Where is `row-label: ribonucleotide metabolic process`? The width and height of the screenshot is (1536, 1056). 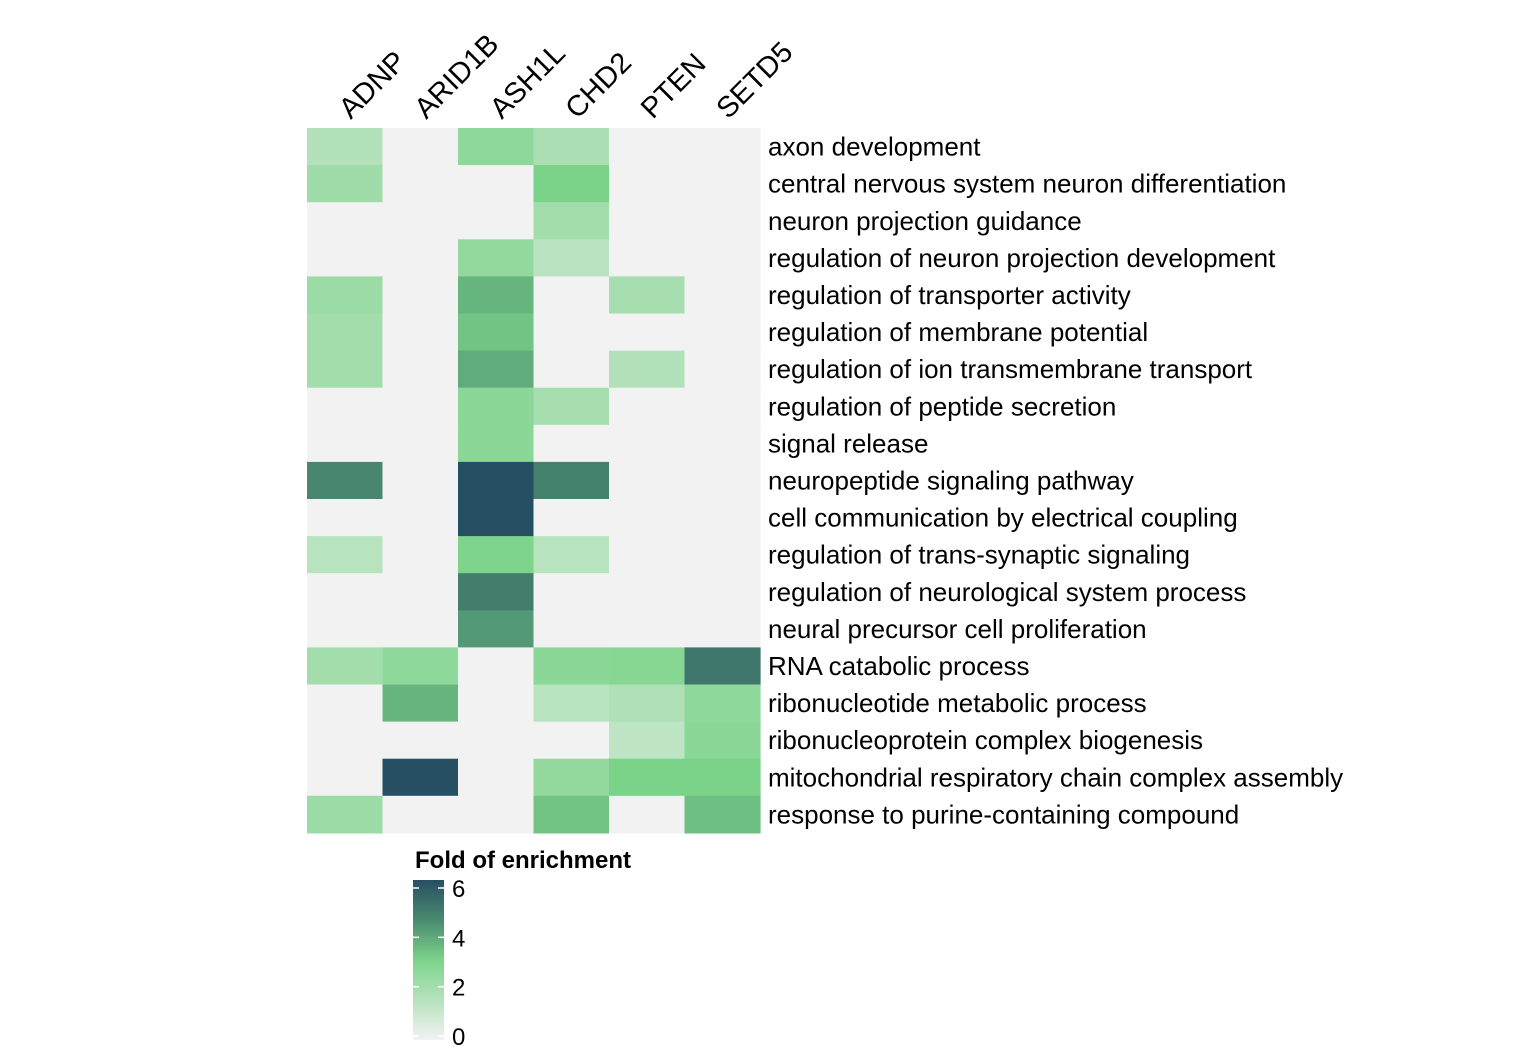 row-label: ribonucleotide metabolic process is located at coordinates (957, 703).